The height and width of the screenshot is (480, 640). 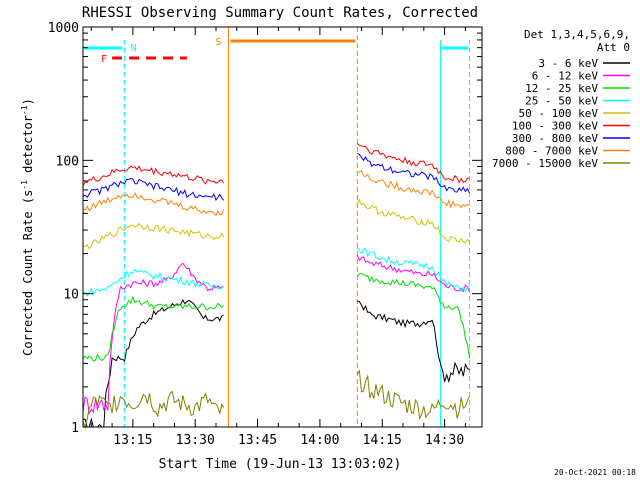 What do you see at coordinates (257, 440) in the screenshot?
I see `x-tick-label-3: 13:45` at bounding box center [257, 440].